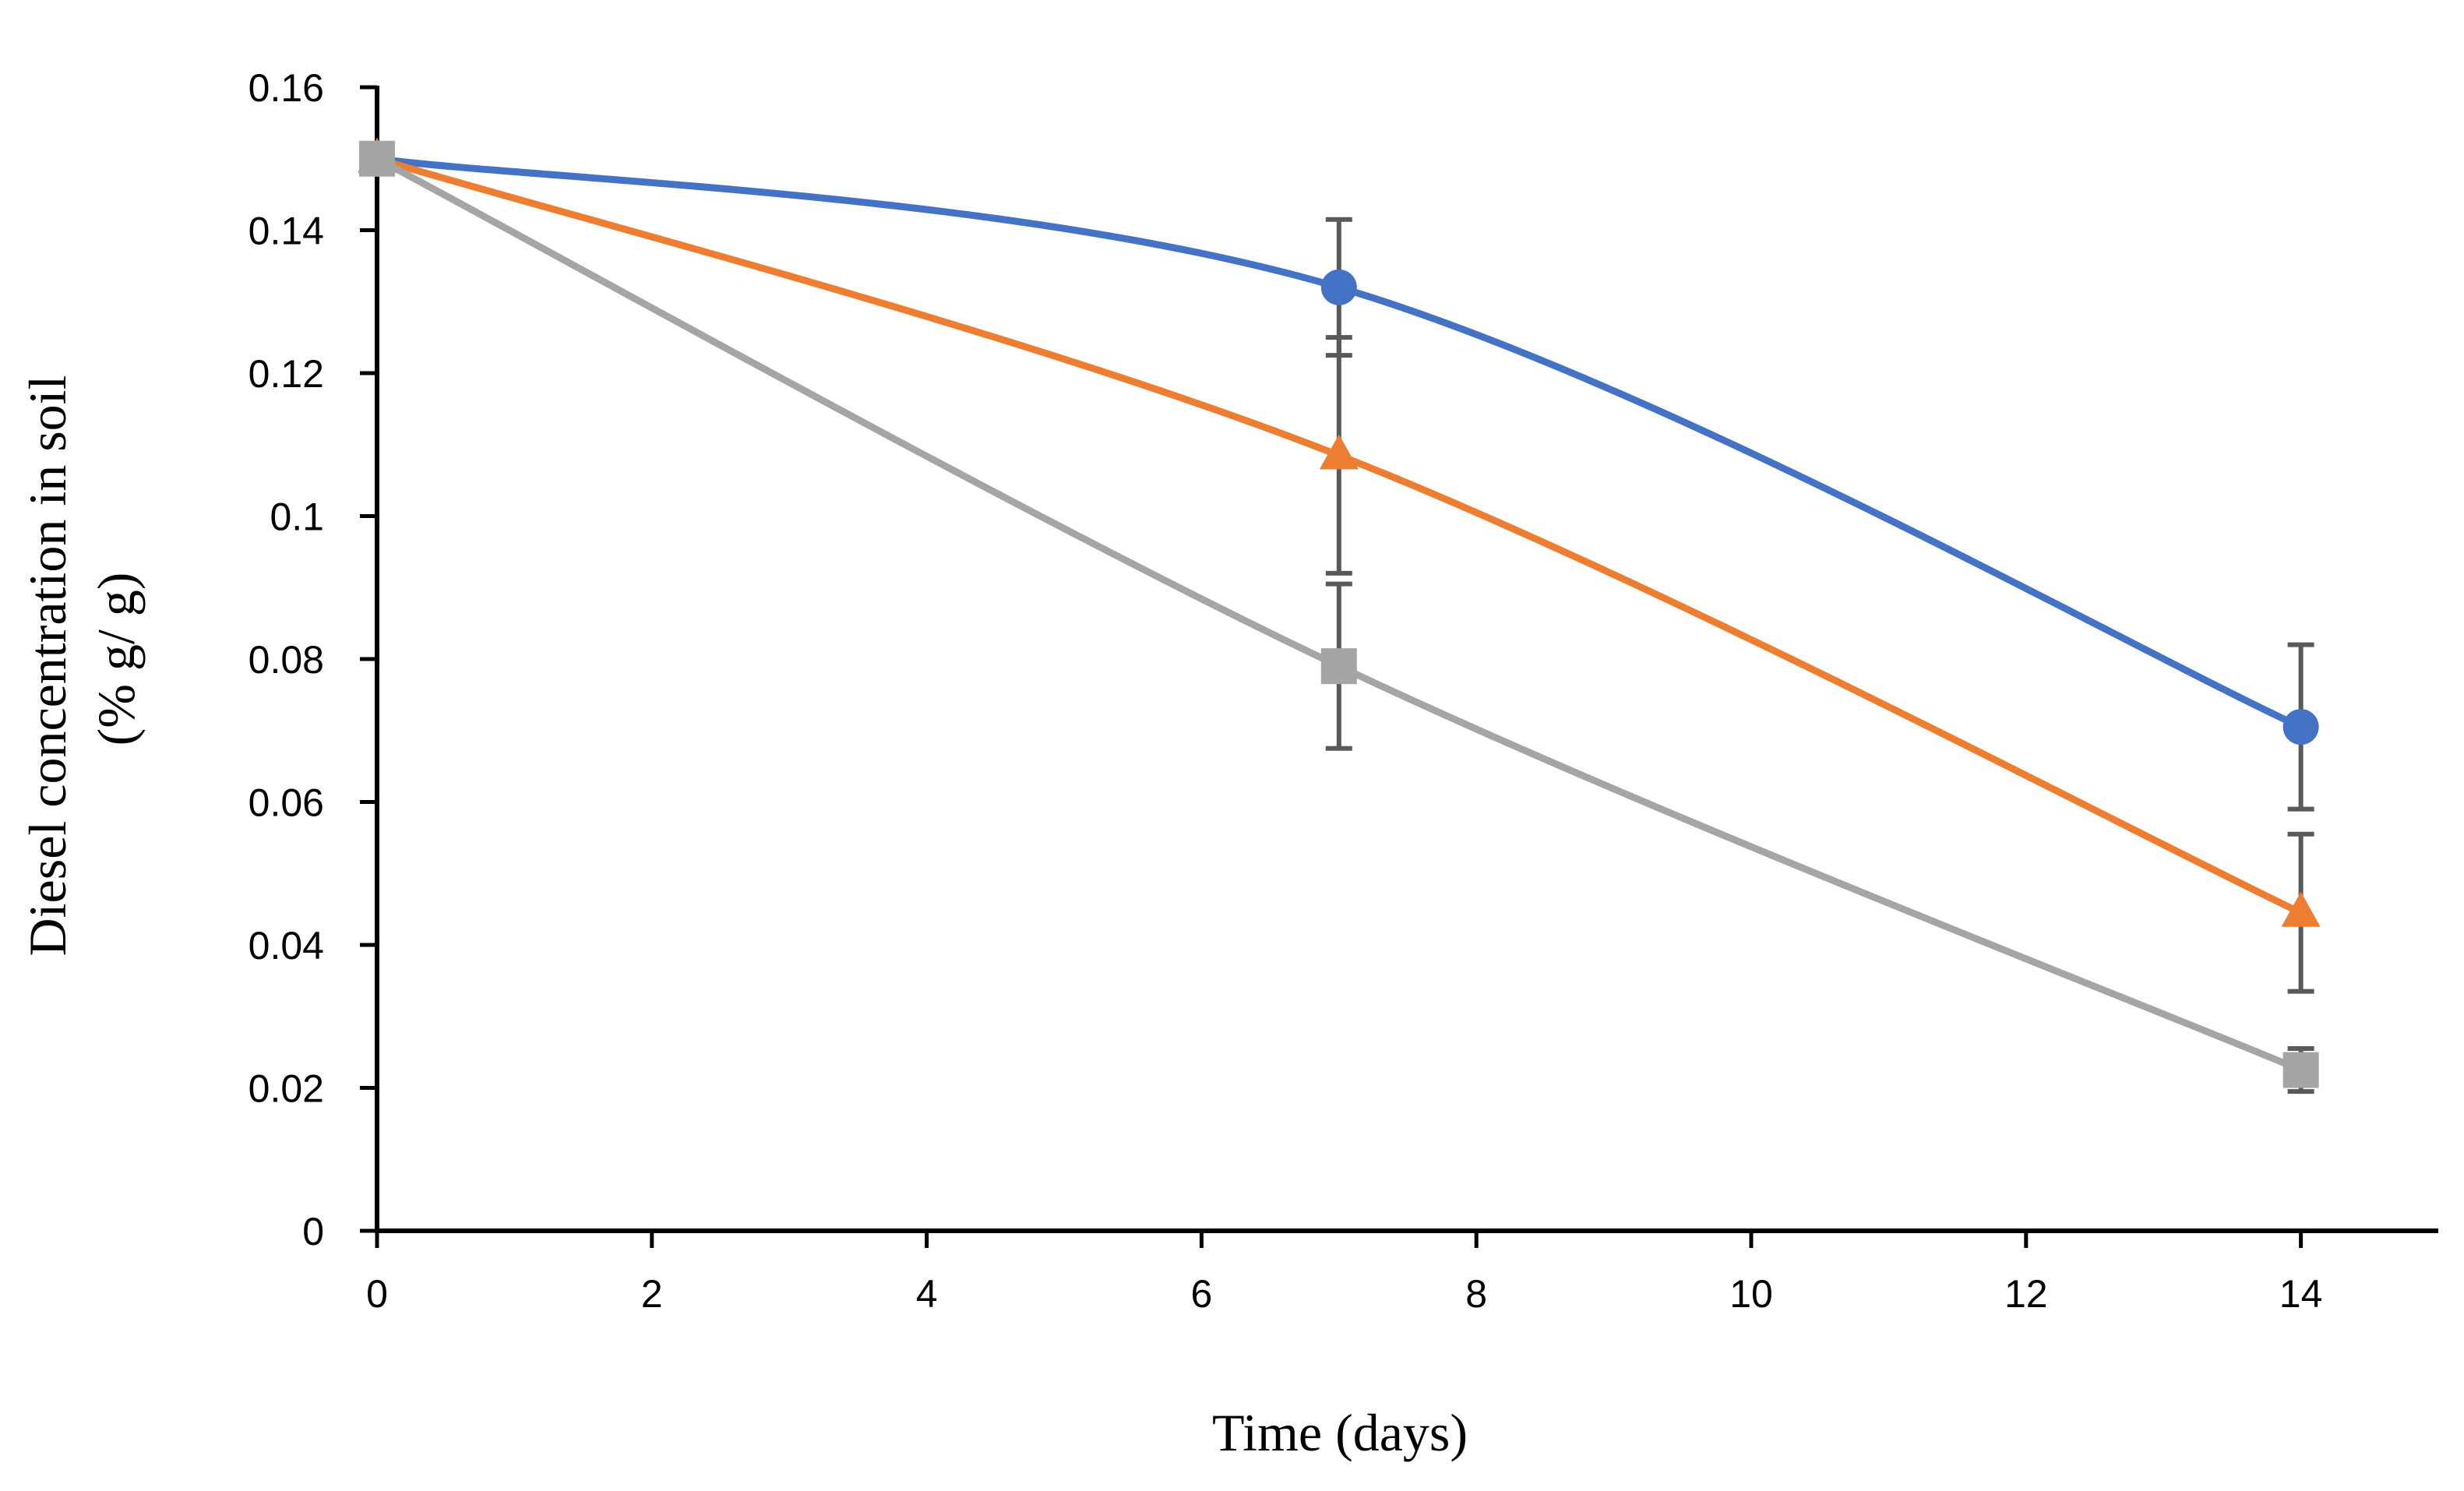 This screenshot has width=2464, height=1491. I want to click on y-axis-title: Diesel concentration in soil (% g/ g), so click(82, 659).